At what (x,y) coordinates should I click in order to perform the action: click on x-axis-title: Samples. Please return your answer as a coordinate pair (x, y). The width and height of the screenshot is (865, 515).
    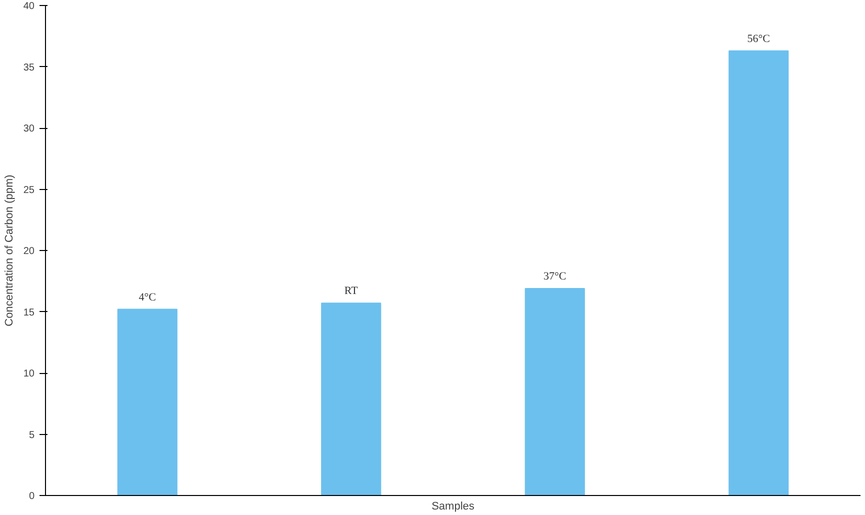
    Looking at the image, I should click on (453, 506).